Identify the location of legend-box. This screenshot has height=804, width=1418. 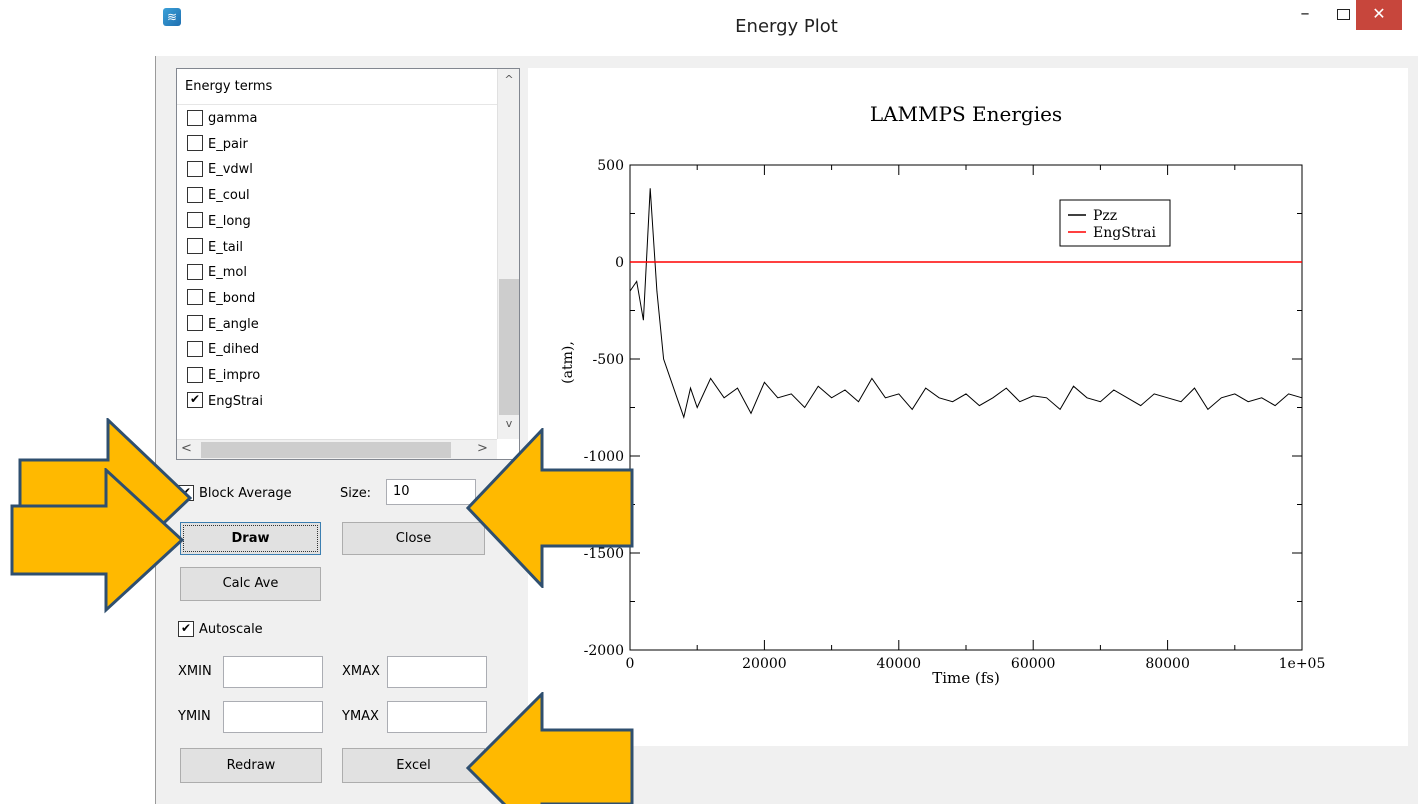
(1115, 223).